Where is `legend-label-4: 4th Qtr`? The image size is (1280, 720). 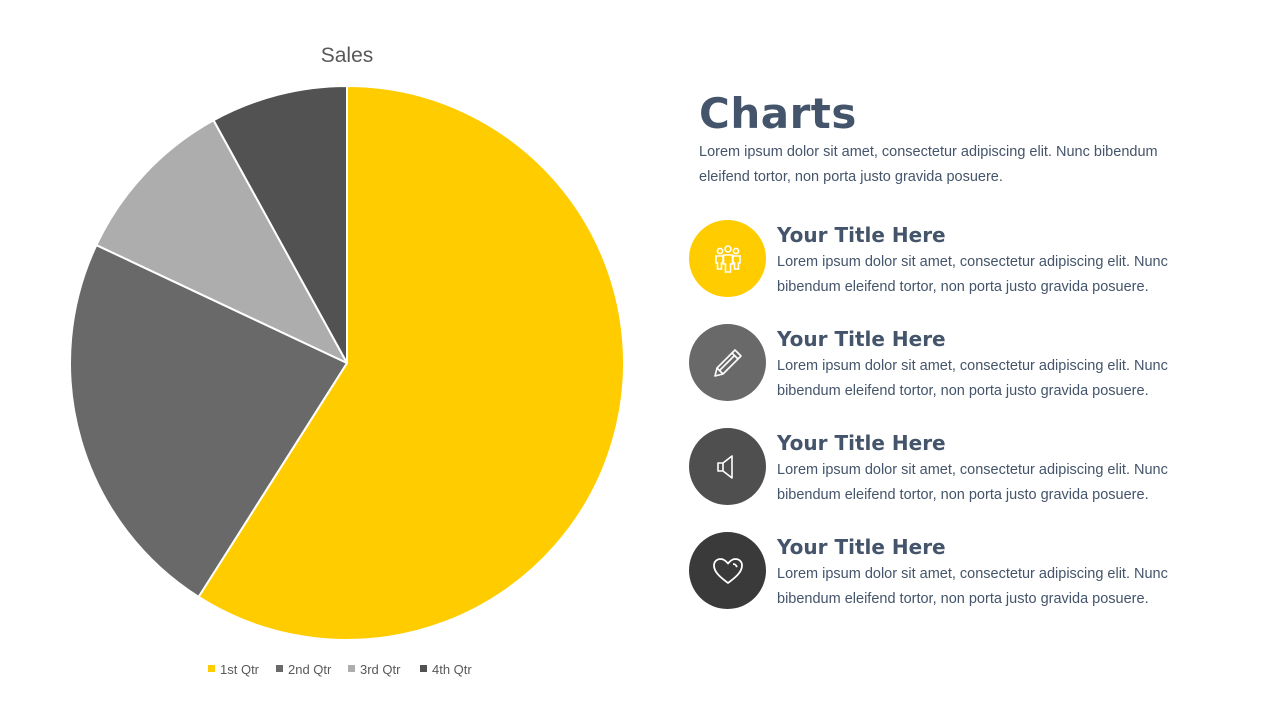
legend-label-4: 4th Qtr is located at coordinates (452, 669).